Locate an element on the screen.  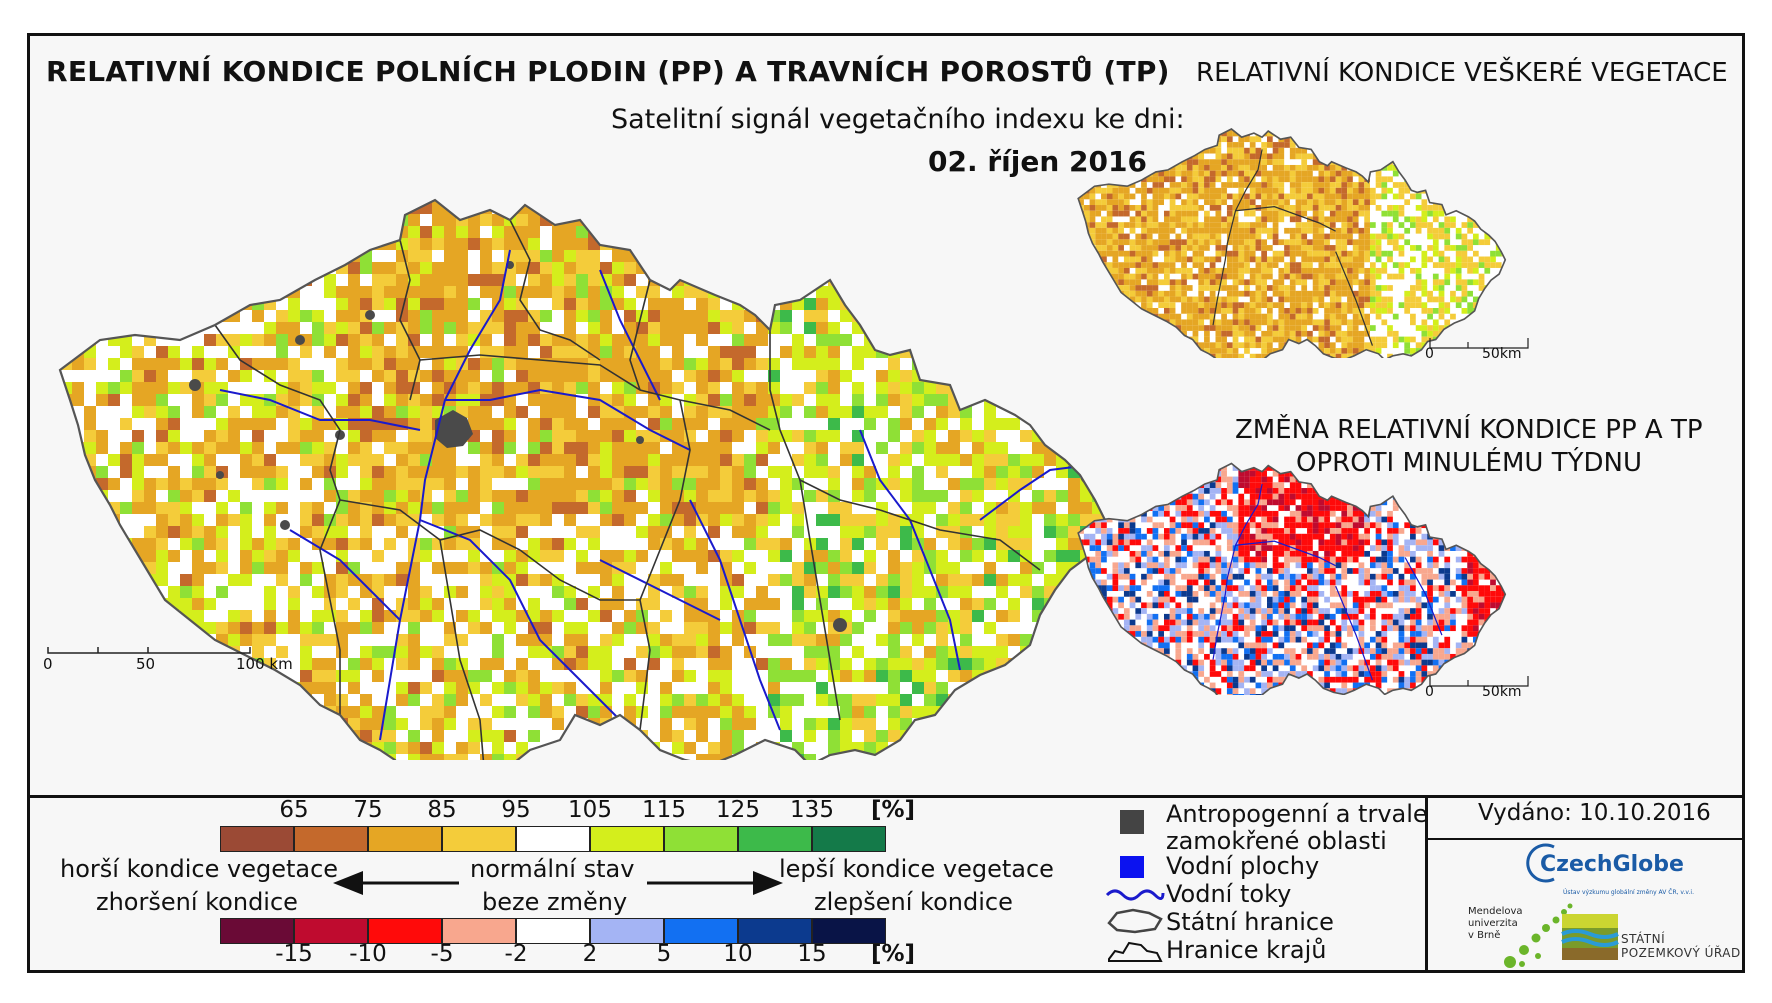
right-arrow-icon is located at coordinates (715, 883).